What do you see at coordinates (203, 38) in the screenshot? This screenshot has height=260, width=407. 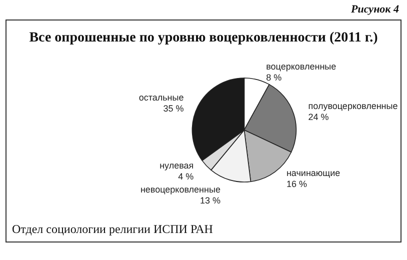 I see `chart-title: Все опрошенные по уровню воцерковленности (2011 г.)` at bounding box center [203, 38].